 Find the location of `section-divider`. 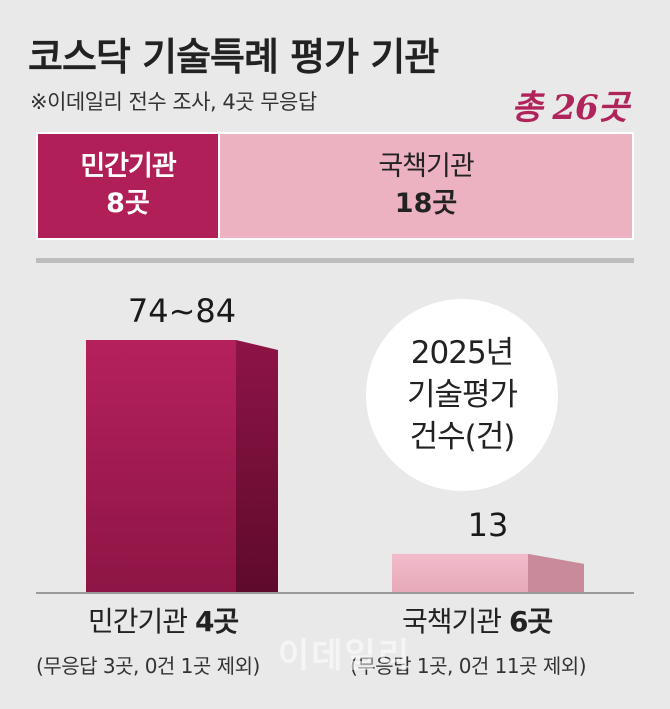

section-divider is located at coordinates (335, 260).